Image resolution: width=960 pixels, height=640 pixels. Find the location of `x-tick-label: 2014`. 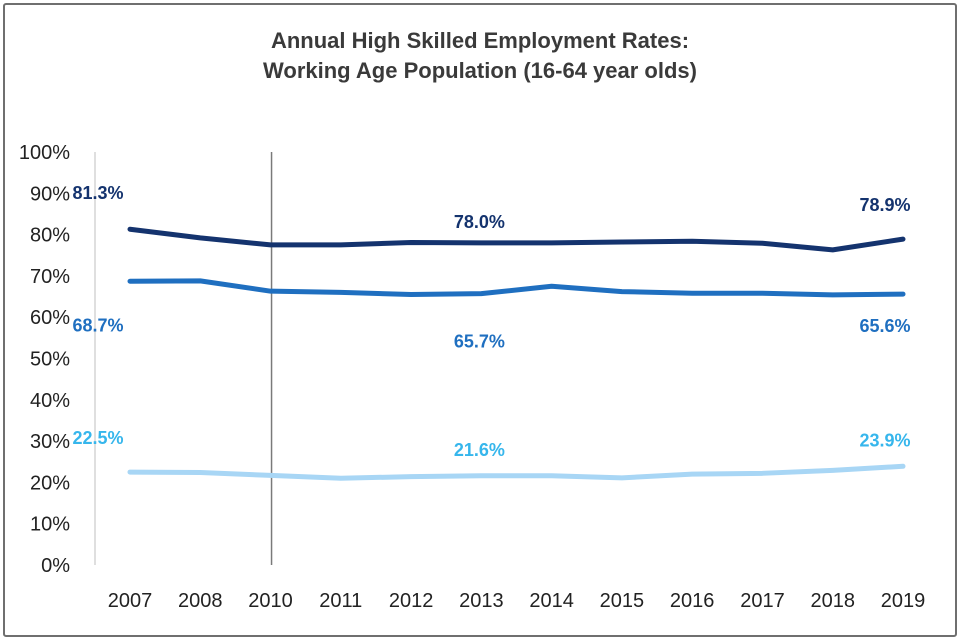

x-tick-label: 2014 is located at coordinates (551, 601).